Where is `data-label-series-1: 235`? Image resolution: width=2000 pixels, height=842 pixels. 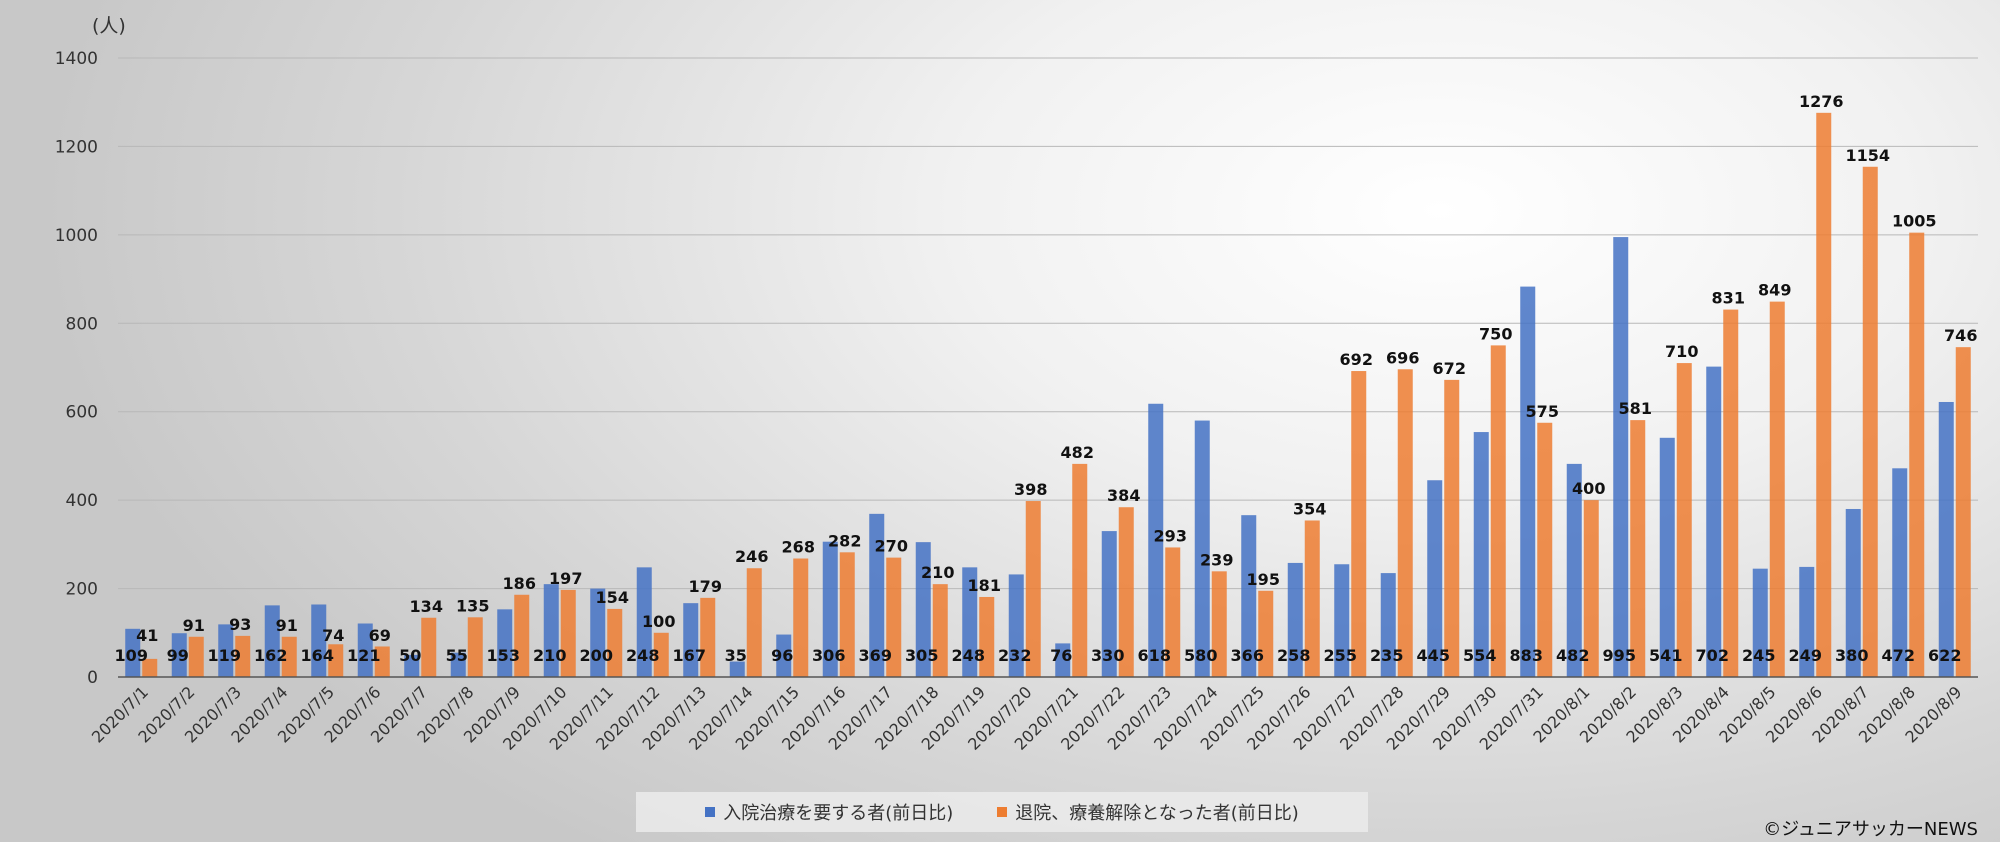 data-label-series-1: 235 is located at coordinates (1386, 655).